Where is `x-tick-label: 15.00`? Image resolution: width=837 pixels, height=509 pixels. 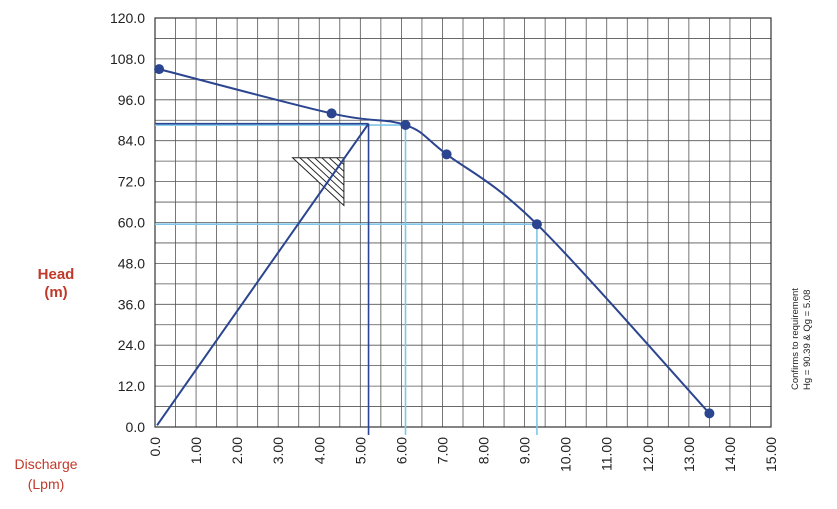
x-tick-label: 15.00 is located at coordinates (771, 454).